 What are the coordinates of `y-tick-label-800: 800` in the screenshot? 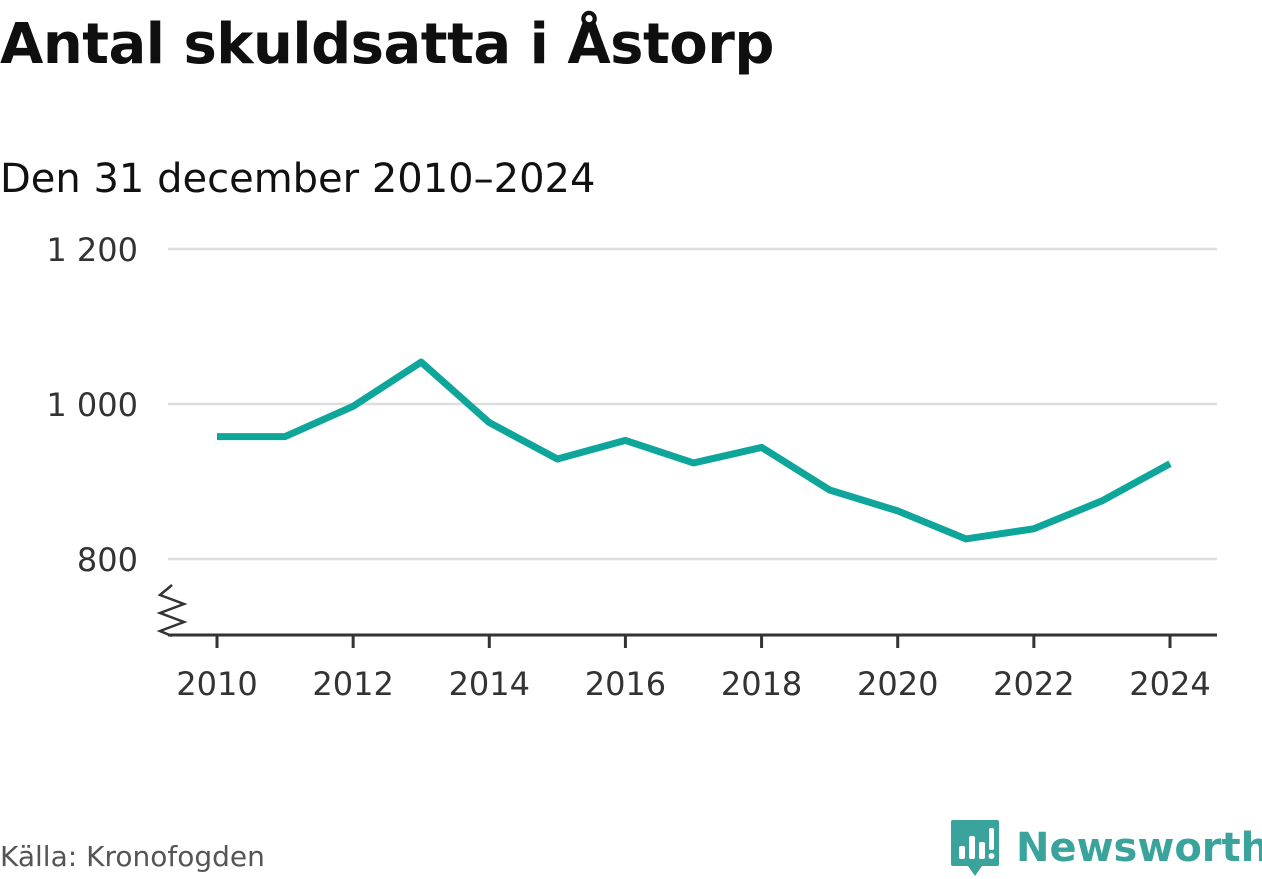 It's located at (107, 560).